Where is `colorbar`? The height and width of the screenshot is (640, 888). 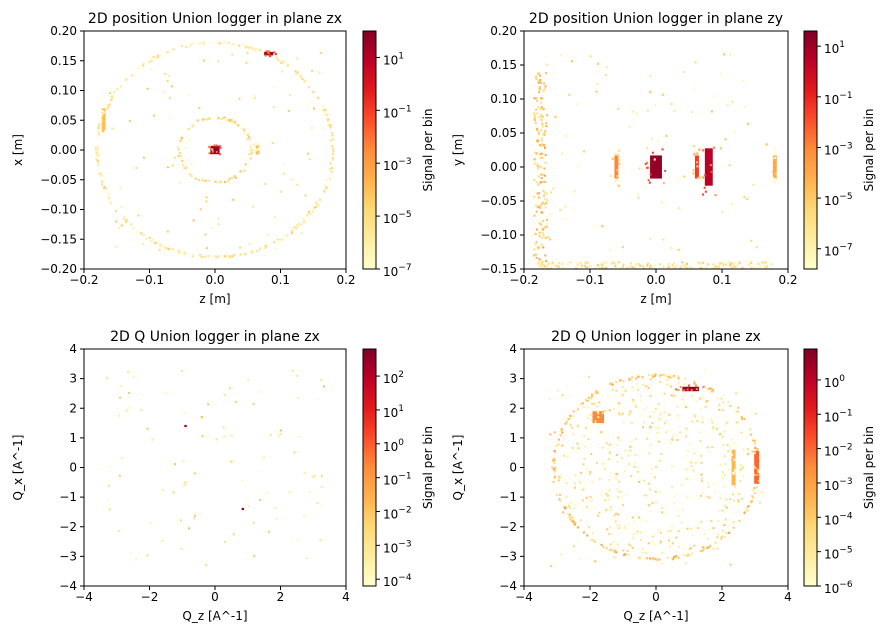 colorbar is located at coordinates (369, 467).